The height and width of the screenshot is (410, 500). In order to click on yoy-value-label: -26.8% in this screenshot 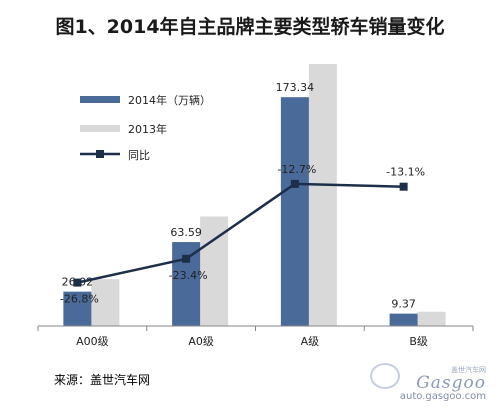, I will do `click(79, 299)`.